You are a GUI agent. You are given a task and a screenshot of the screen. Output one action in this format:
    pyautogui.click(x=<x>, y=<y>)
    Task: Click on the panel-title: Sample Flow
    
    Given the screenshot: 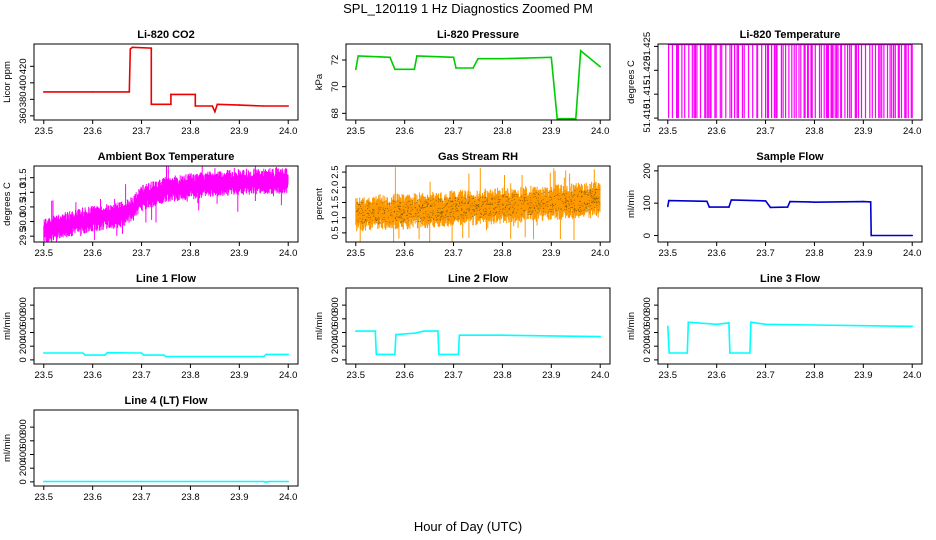 What is the action you would take?
    pyautogui.click(x=790, y=157)
    